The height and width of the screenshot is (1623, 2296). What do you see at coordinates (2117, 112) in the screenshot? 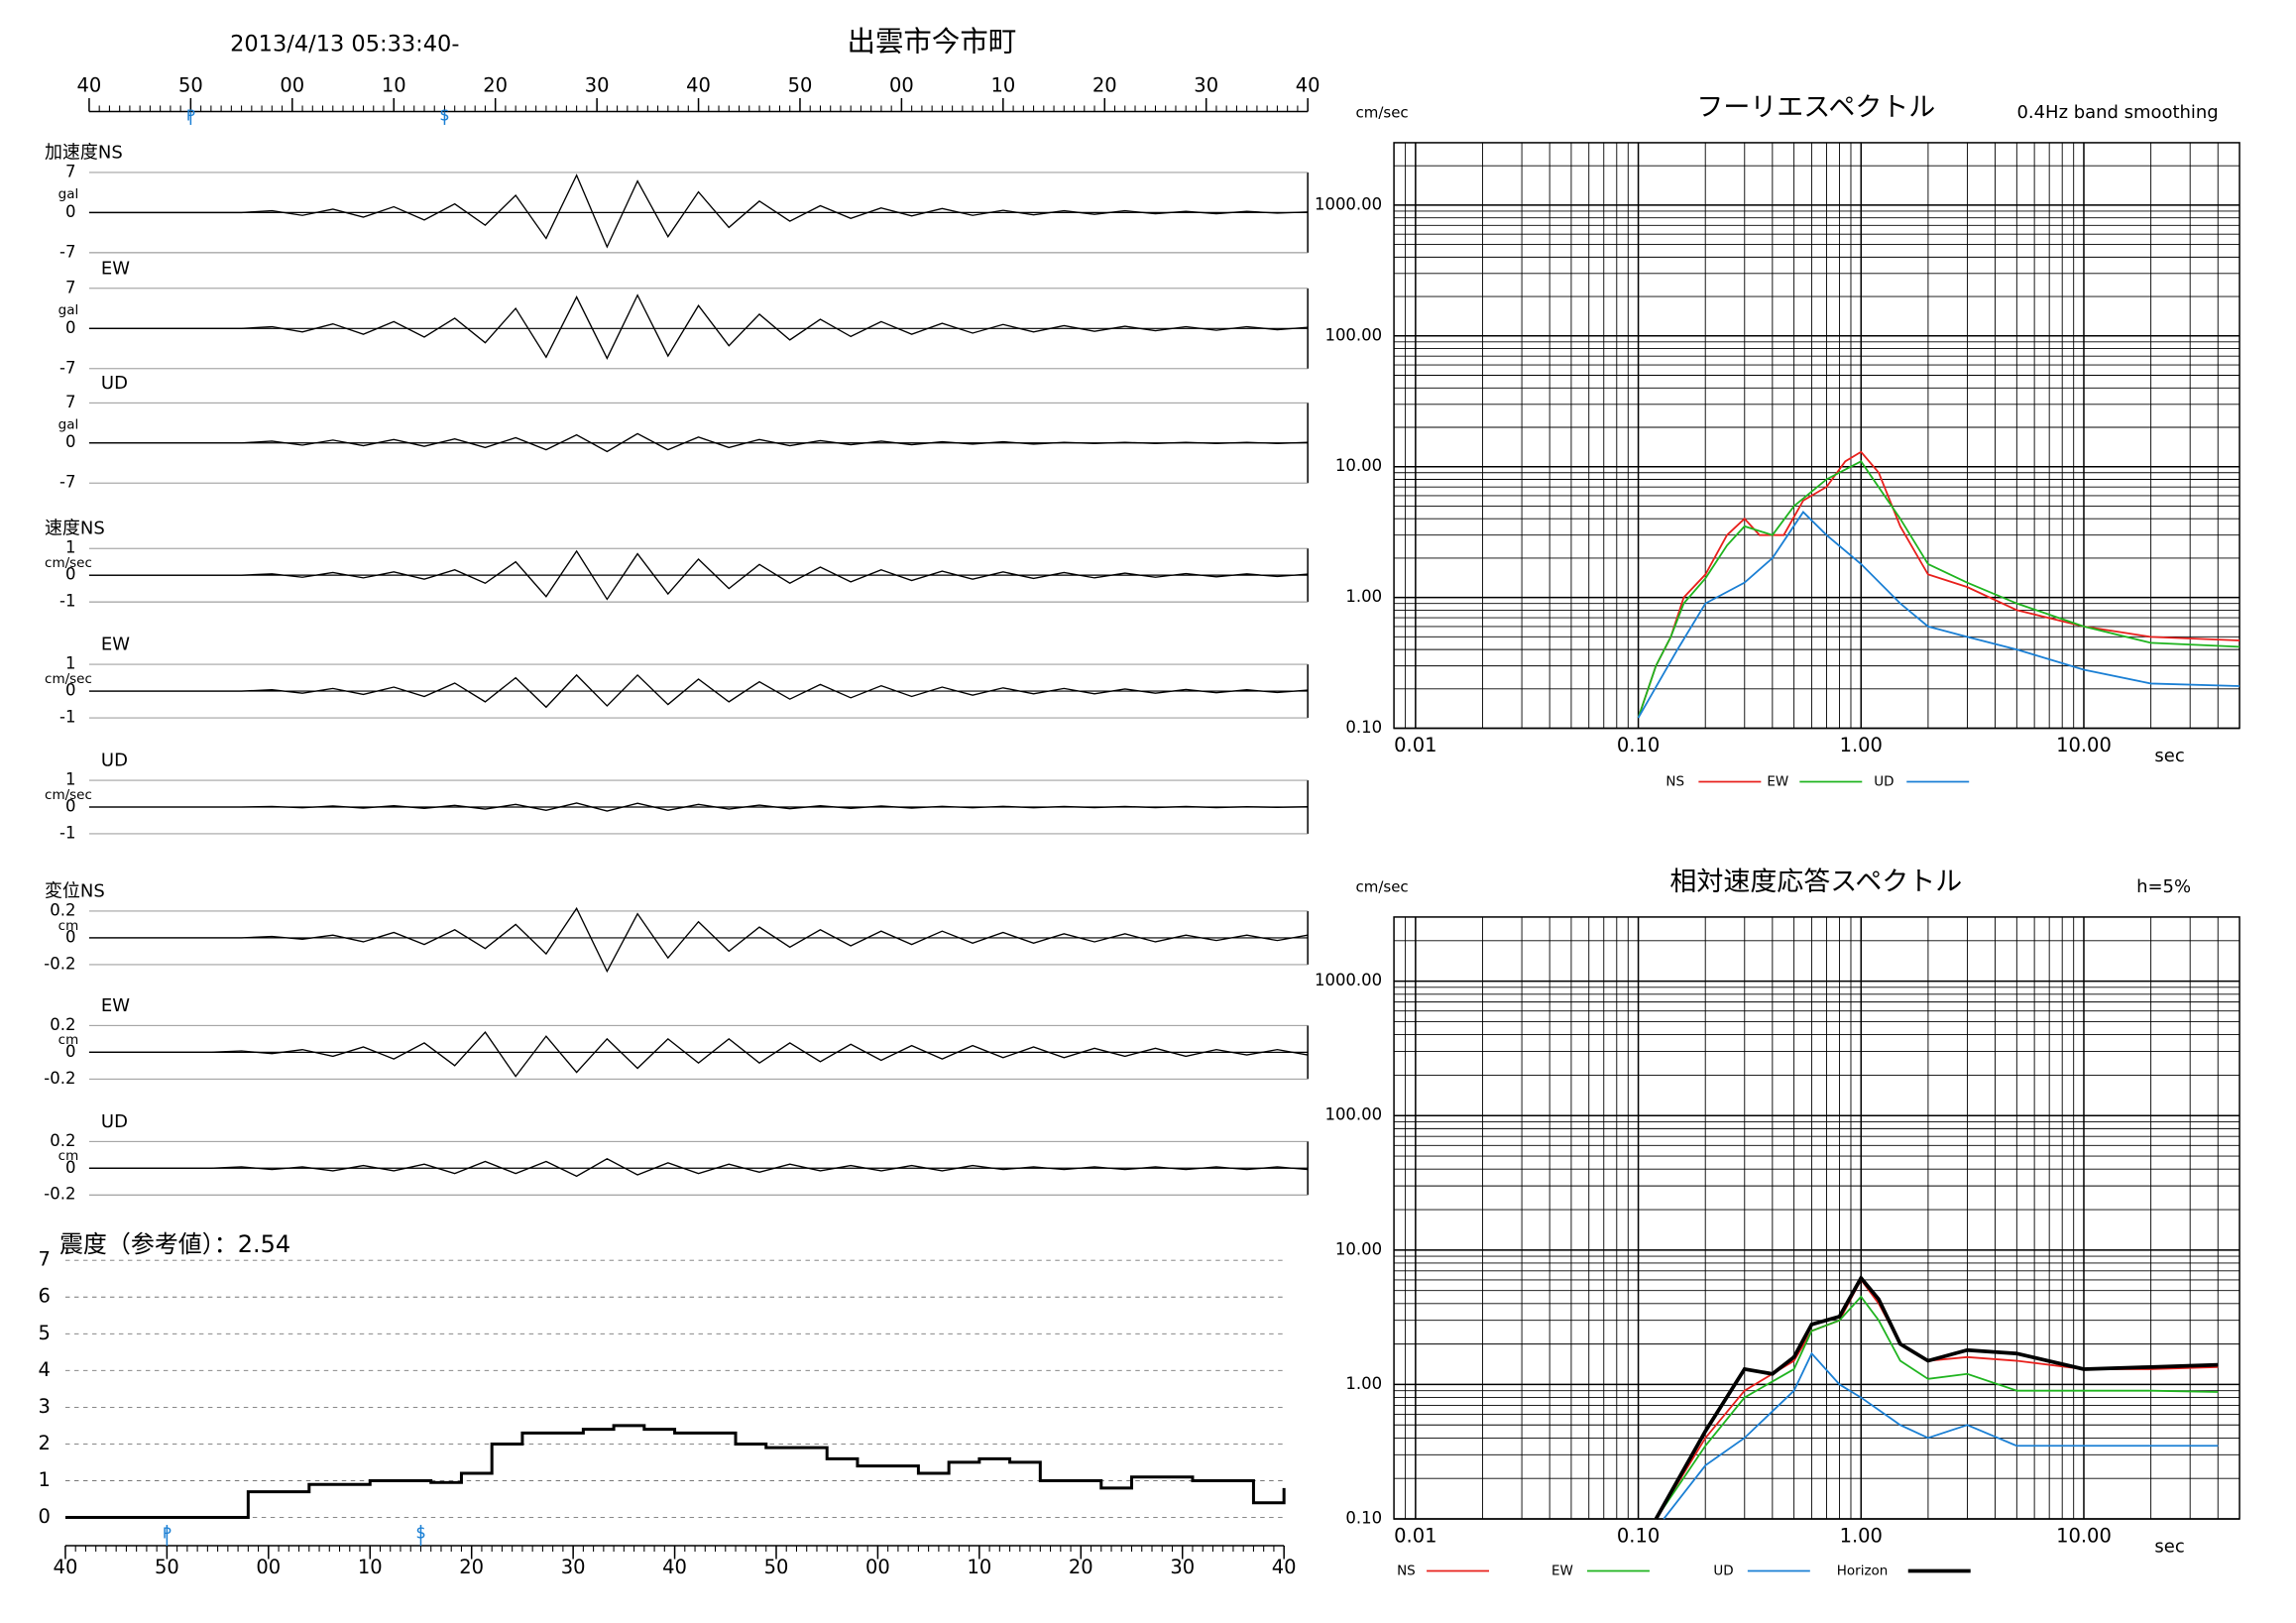
I see `subtitle: 0.4Hz band smoothing` at bounding box center [2117, 112].